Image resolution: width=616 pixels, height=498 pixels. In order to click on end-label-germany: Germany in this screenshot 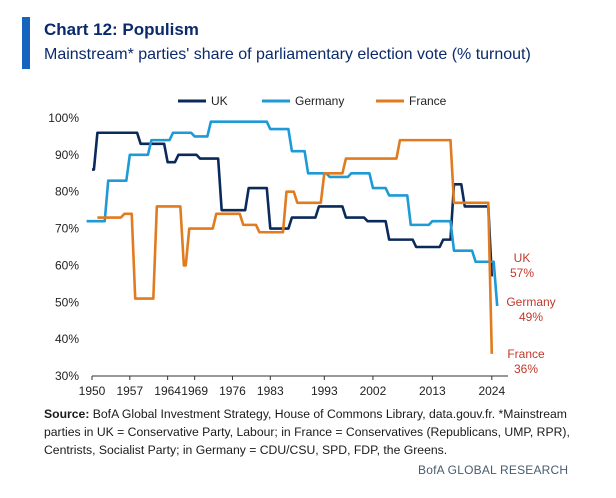, I will do `click(530, 302)`.